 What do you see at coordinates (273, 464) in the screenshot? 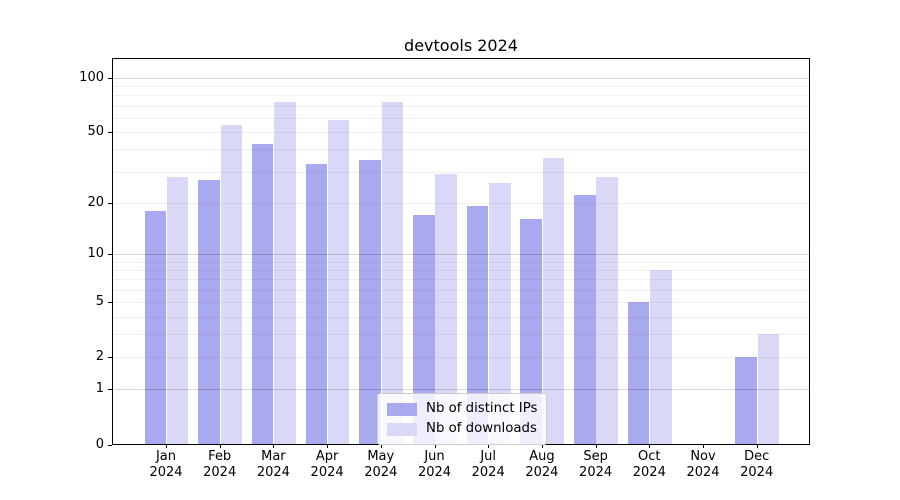
I see `x-axis-tick-label: Mar 2024` at bounding box center [273, 464].